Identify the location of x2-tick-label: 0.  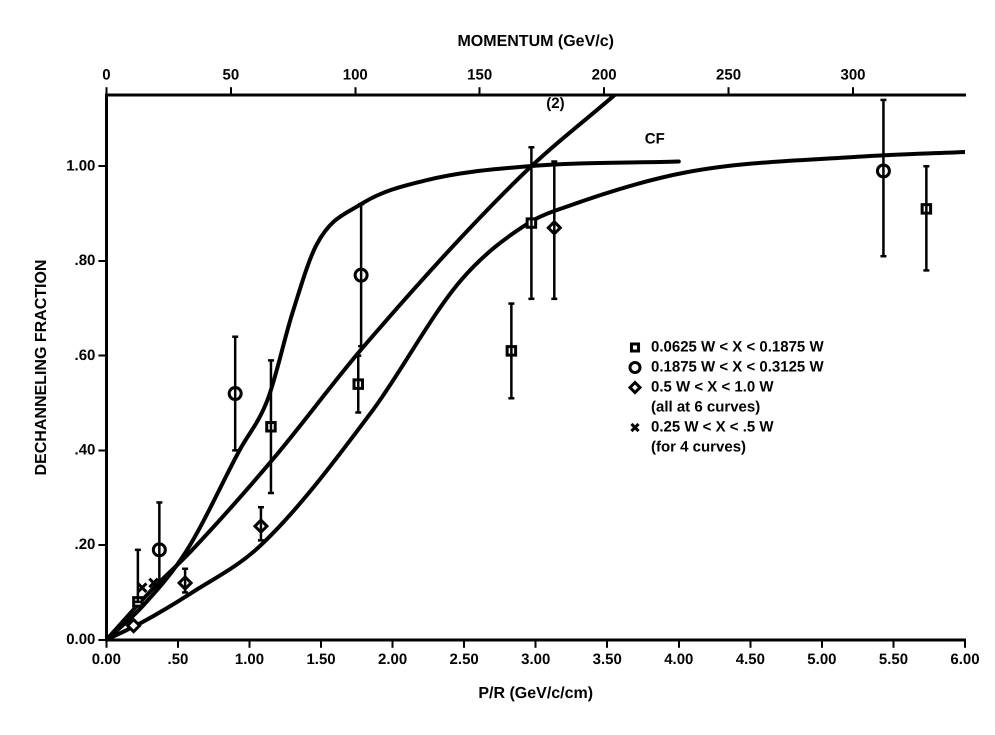
(106, 75).